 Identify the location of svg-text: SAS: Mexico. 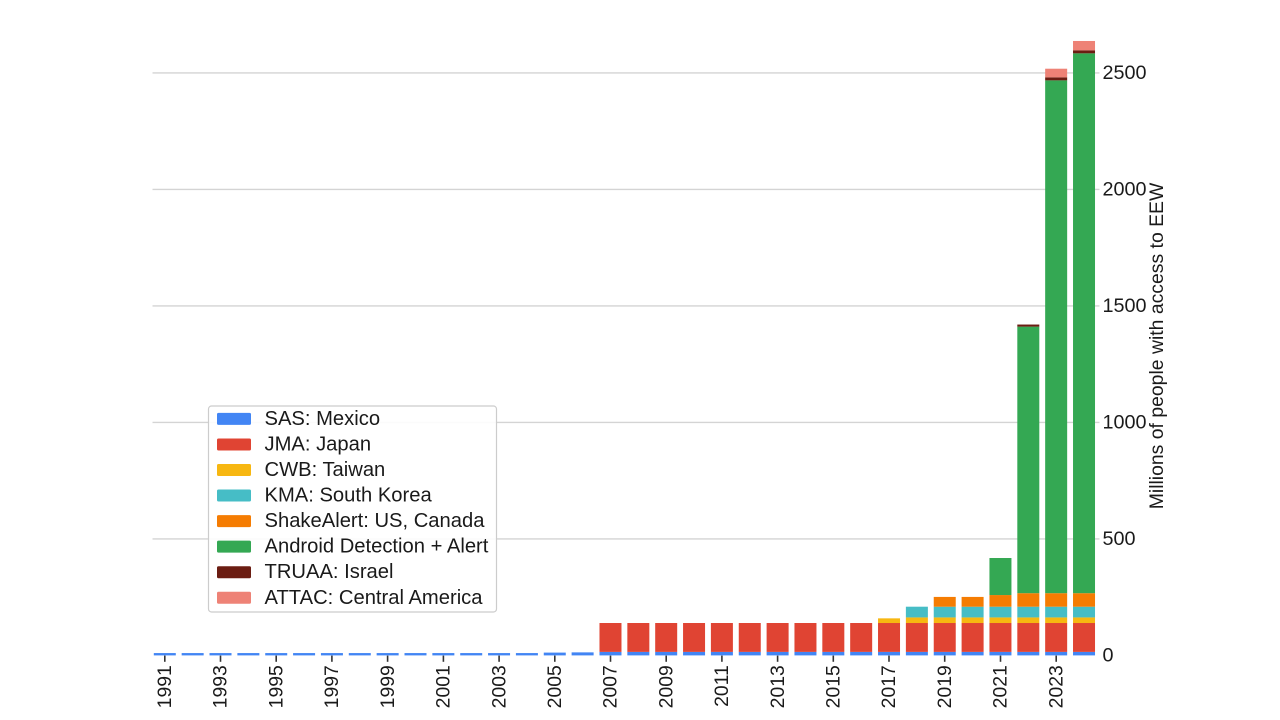
(323, 419).